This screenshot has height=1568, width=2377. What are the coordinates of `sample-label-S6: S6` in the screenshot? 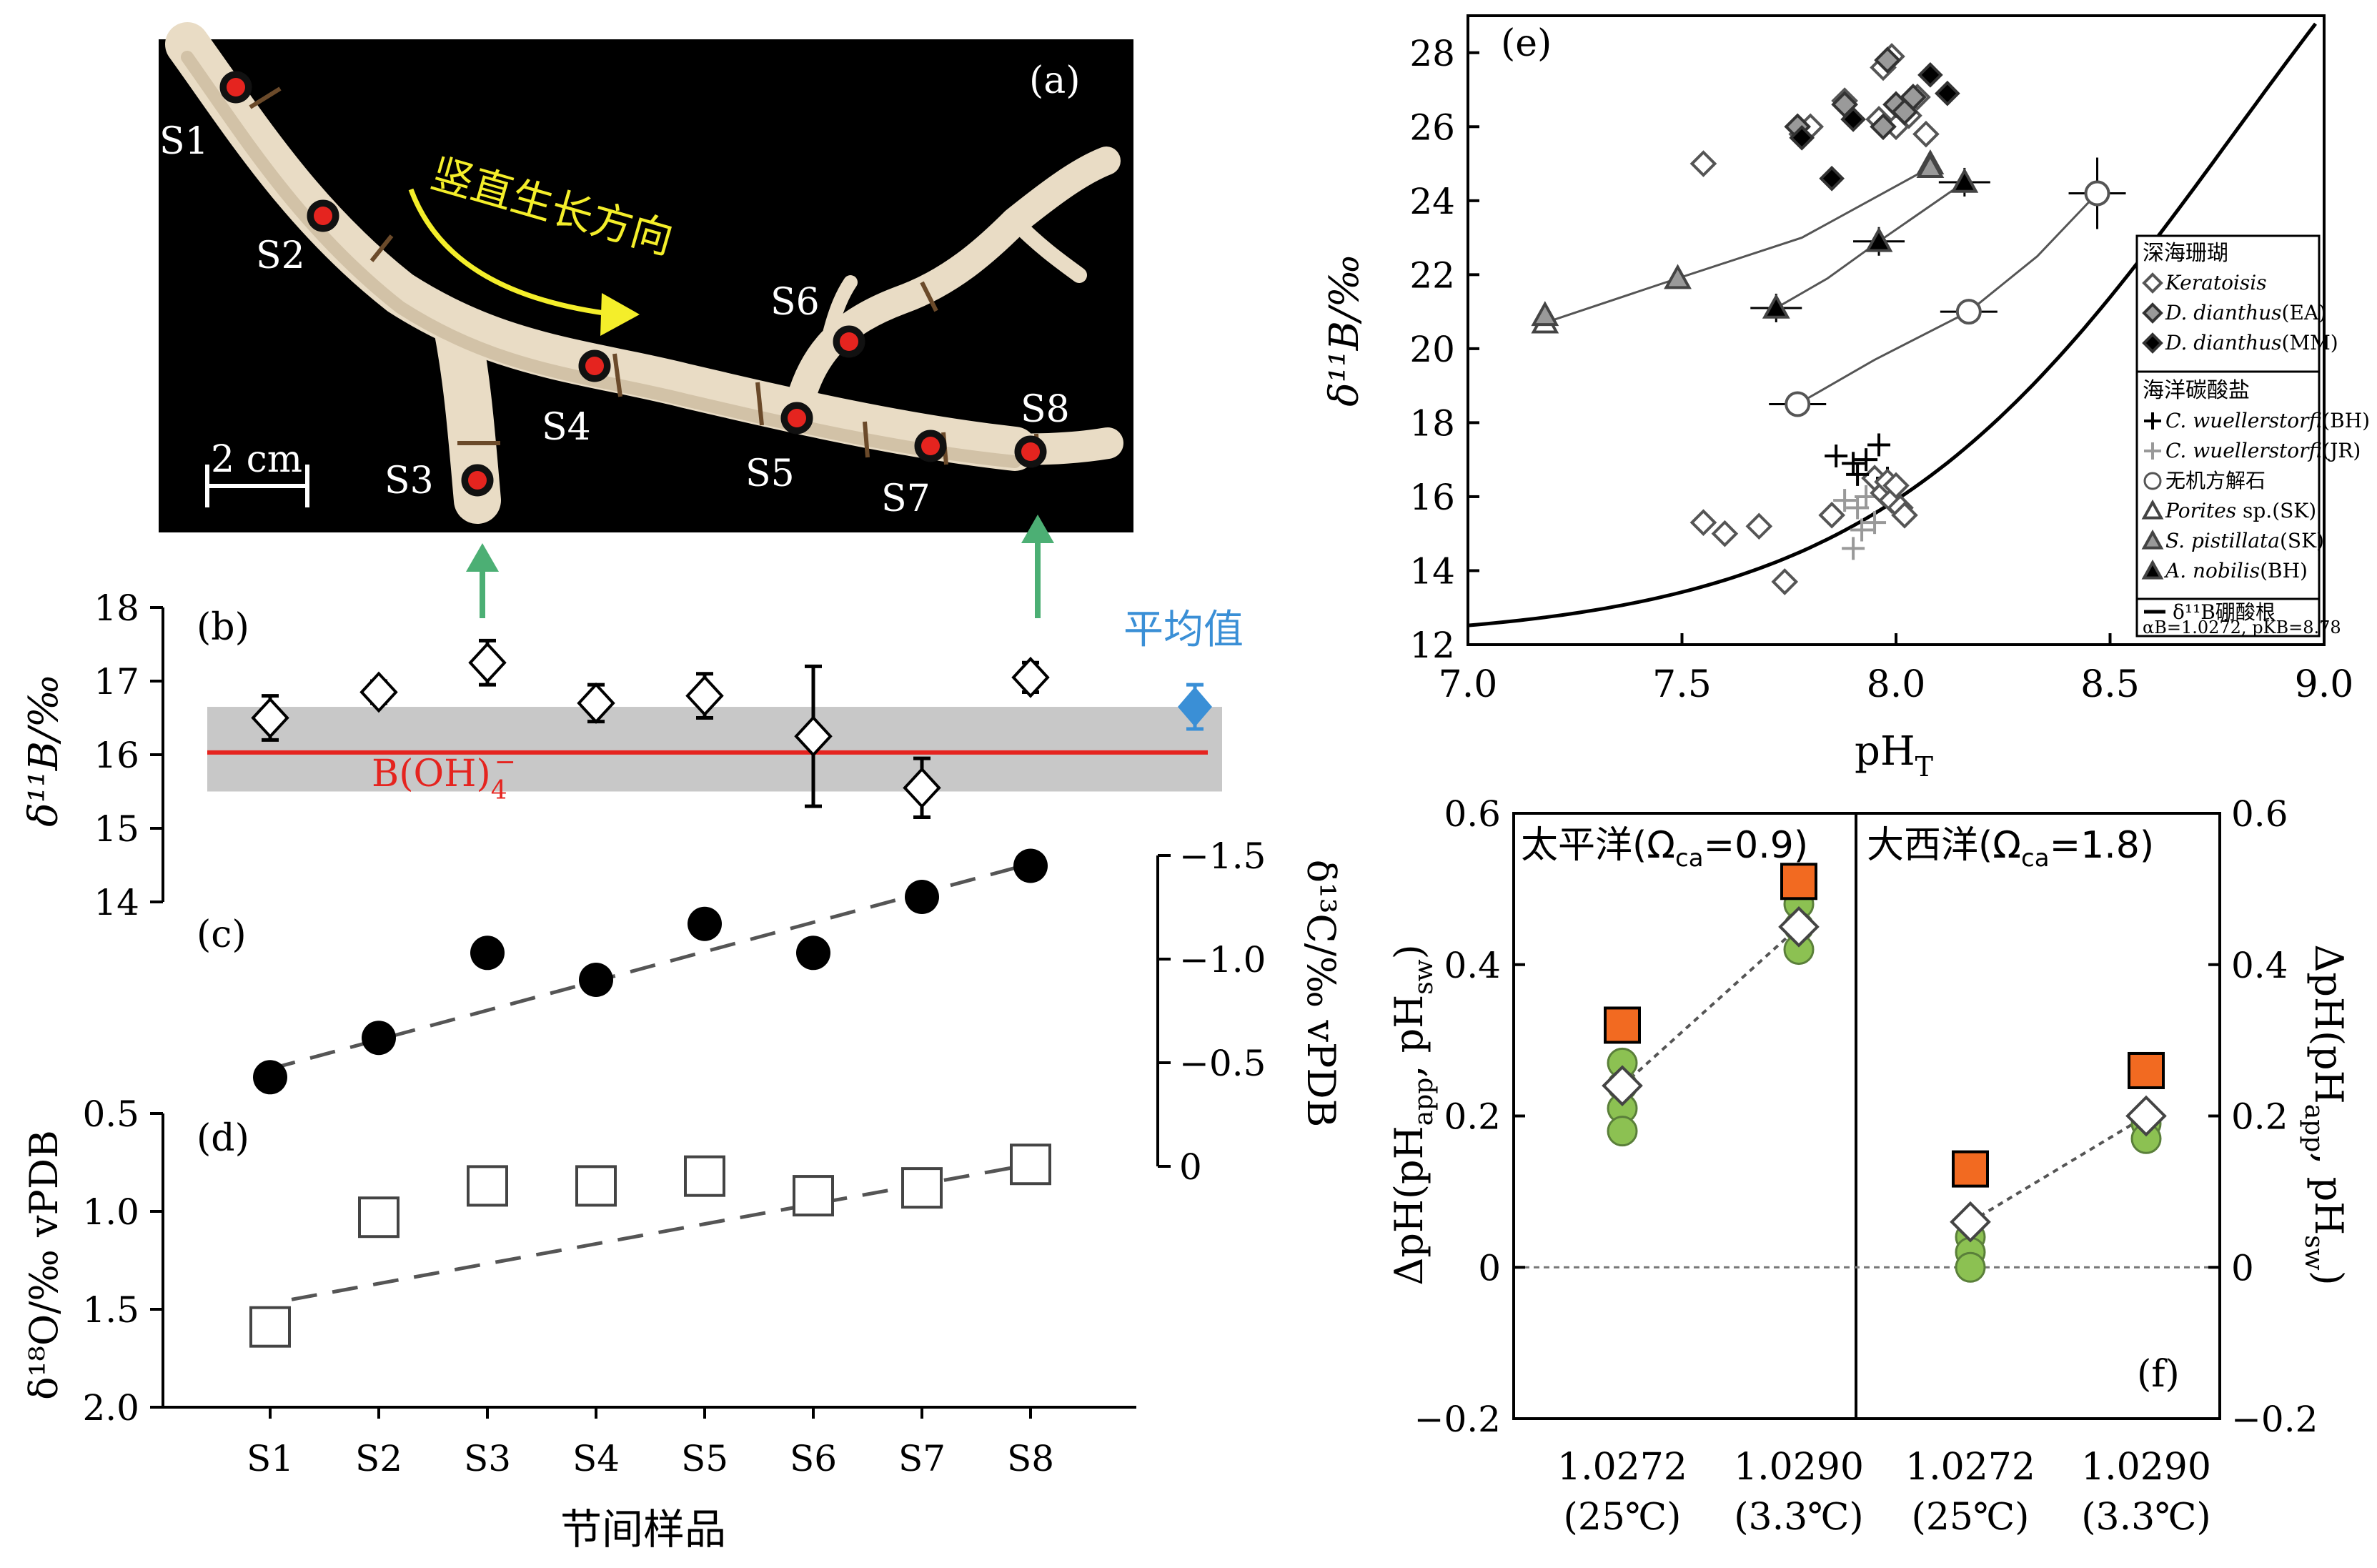 It's located at (795, 302).